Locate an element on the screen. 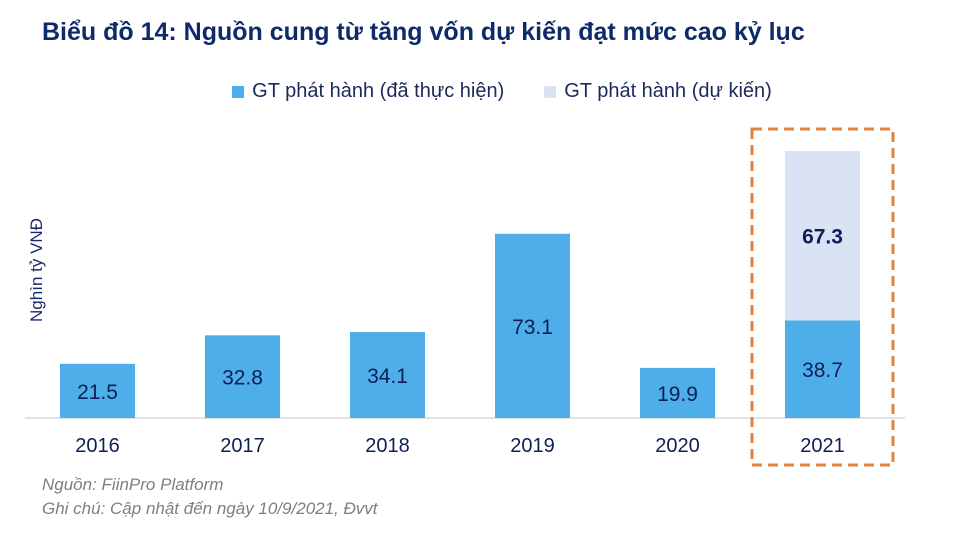 This screenshot has width=968, height=534. y-axis-label: Nghìn tỷ VNĐ is located at coordinates (36, 270).